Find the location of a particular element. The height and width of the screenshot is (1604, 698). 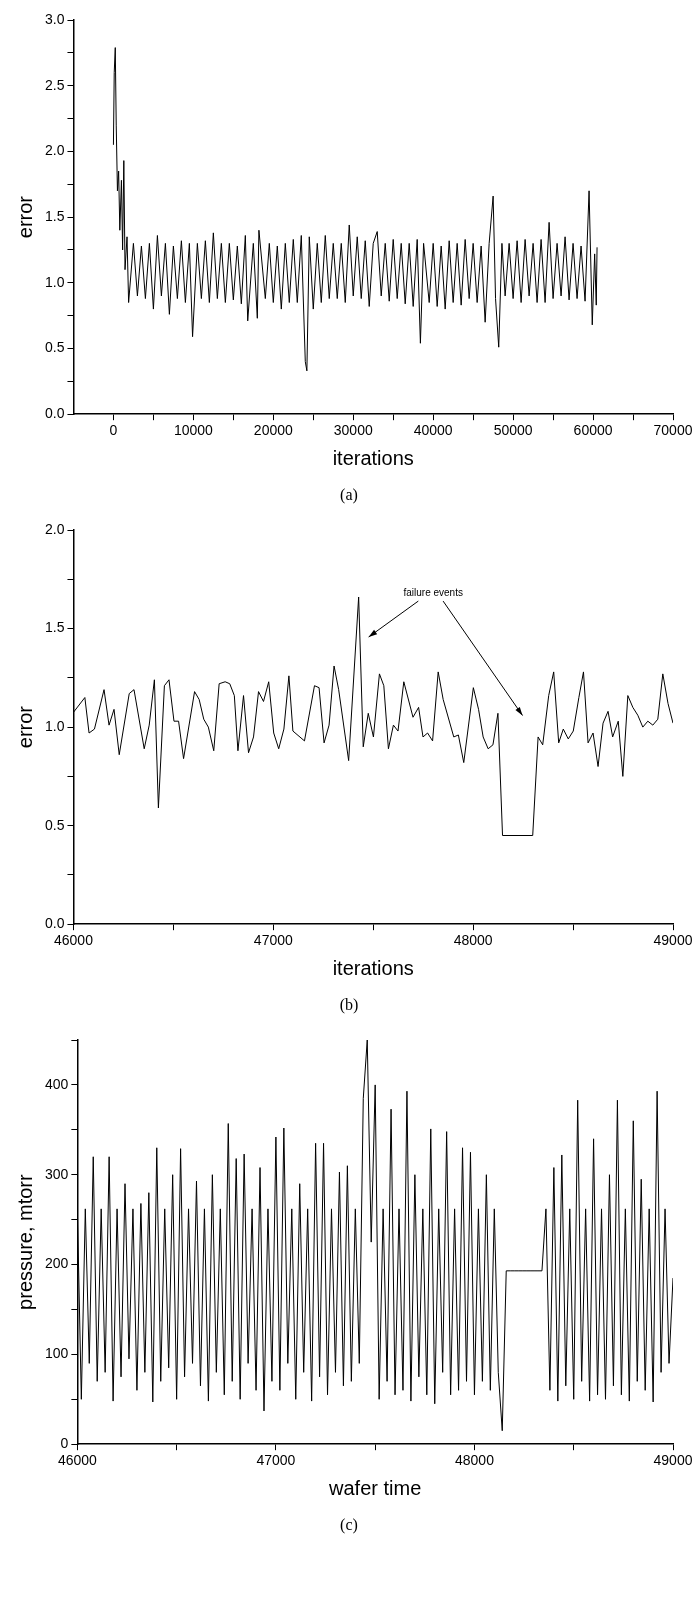

y-tick-label: 3.0 is located at coordinates (54, 18).